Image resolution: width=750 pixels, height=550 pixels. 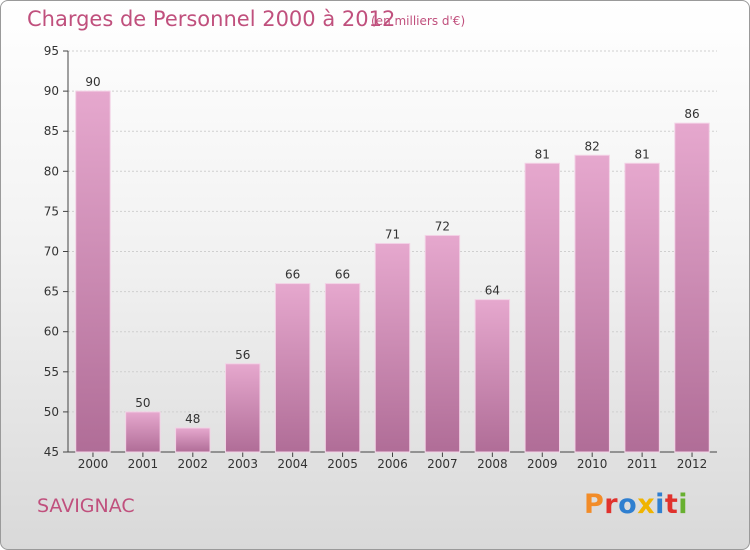 I want to click on data-label-2003: 56, so click(x=242, y=355).